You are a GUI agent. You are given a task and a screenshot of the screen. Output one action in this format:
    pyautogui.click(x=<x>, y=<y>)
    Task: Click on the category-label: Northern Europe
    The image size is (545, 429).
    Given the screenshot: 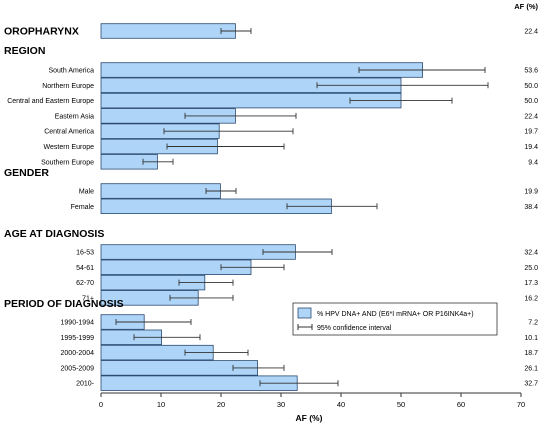 What is the action you would take?
    pyautogui.click(x=68, y=86)
    